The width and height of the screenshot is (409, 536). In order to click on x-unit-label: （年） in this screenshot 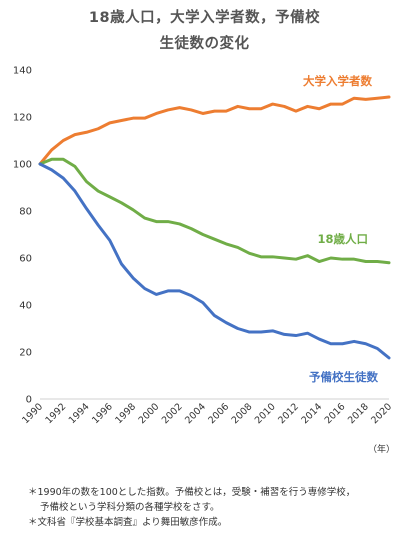, I will do `click(381, 449)`.